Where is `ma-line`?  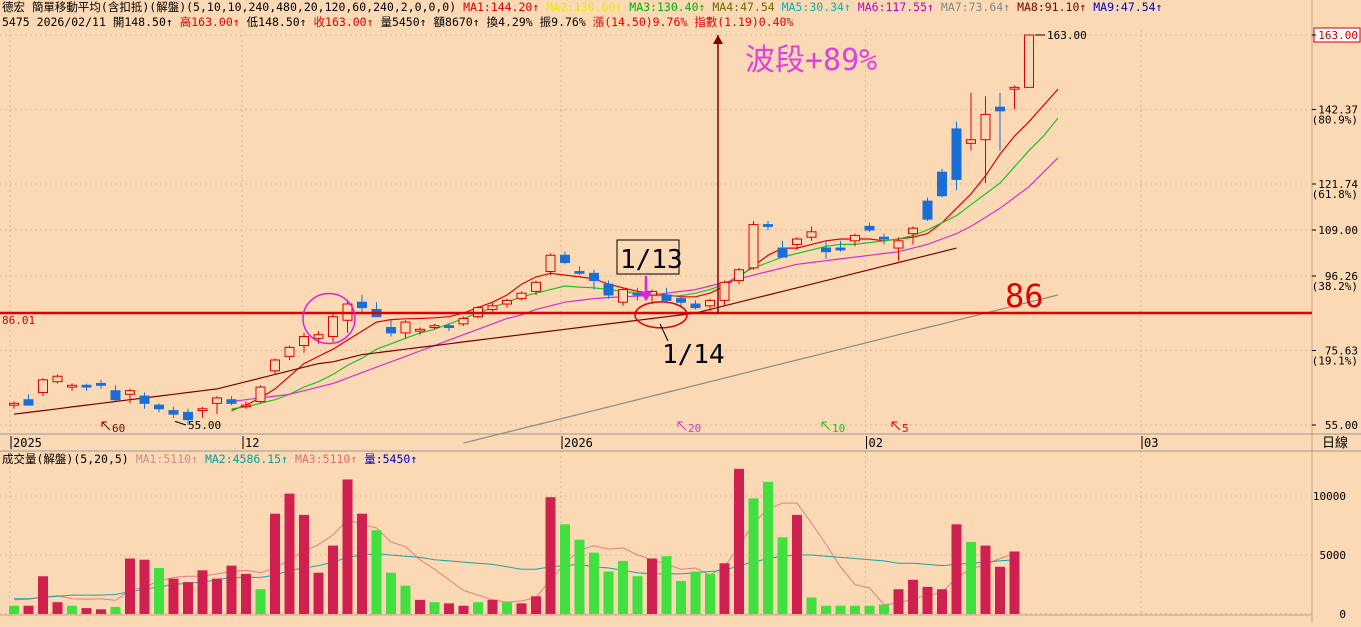 ma-line is located at coordinates (761, 369).